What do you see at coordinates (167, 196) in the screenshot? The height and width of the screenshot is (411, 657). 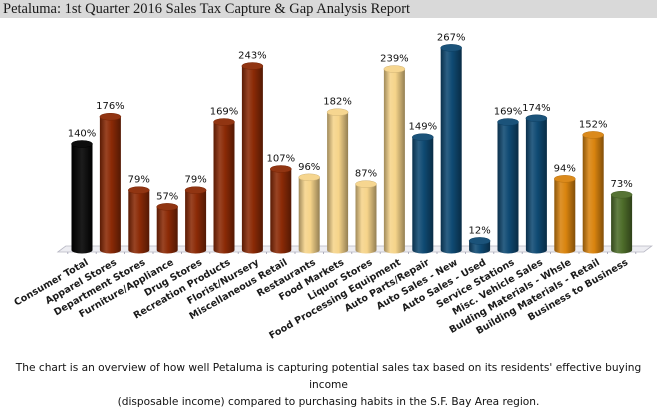 I see `value-label: 57%` at bounding box center [167, 196].